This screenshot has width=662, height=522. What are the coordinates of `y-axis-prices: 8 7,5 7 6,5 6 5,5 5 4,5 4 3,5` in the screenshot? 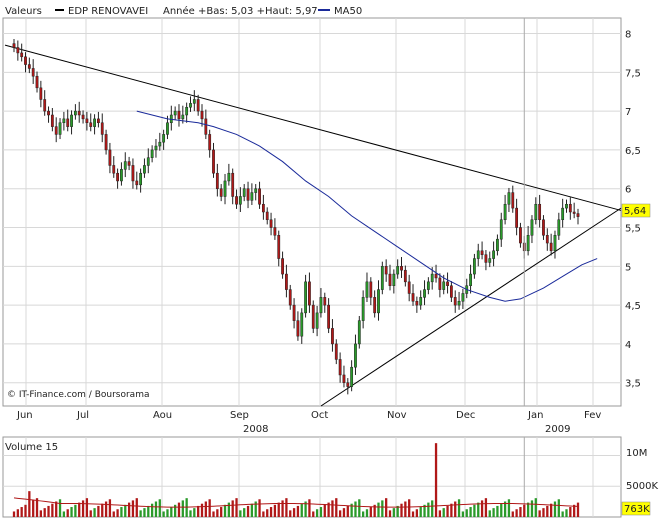 It's located at (633, 210).